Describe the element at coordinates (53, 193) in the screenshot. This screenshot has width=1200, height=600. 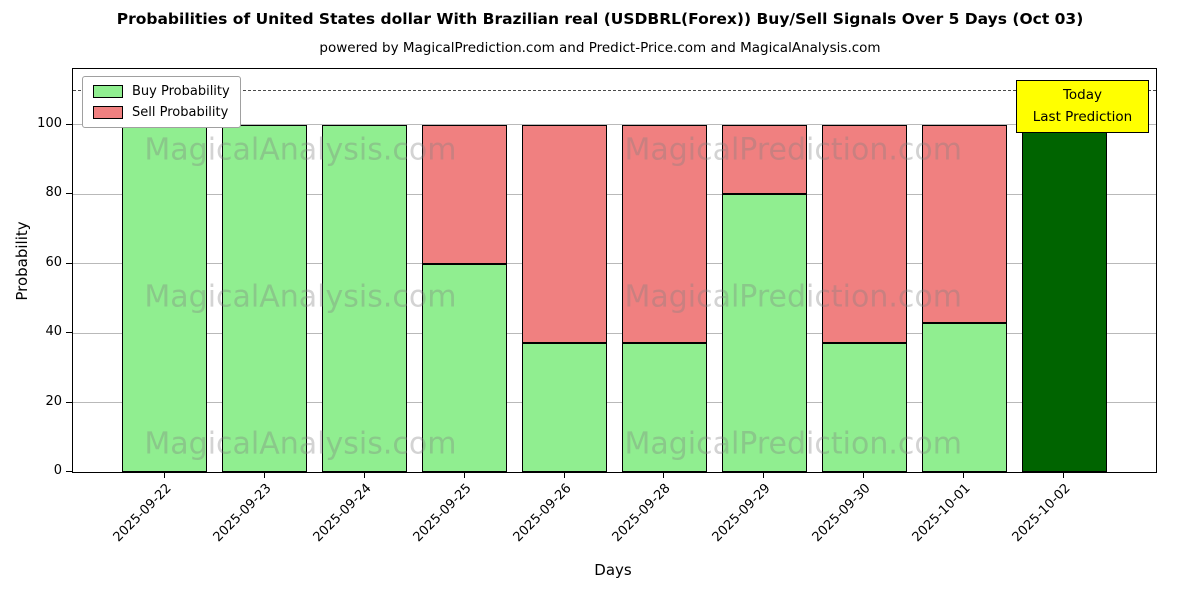
I see `y-tick-label: 80` at that location.